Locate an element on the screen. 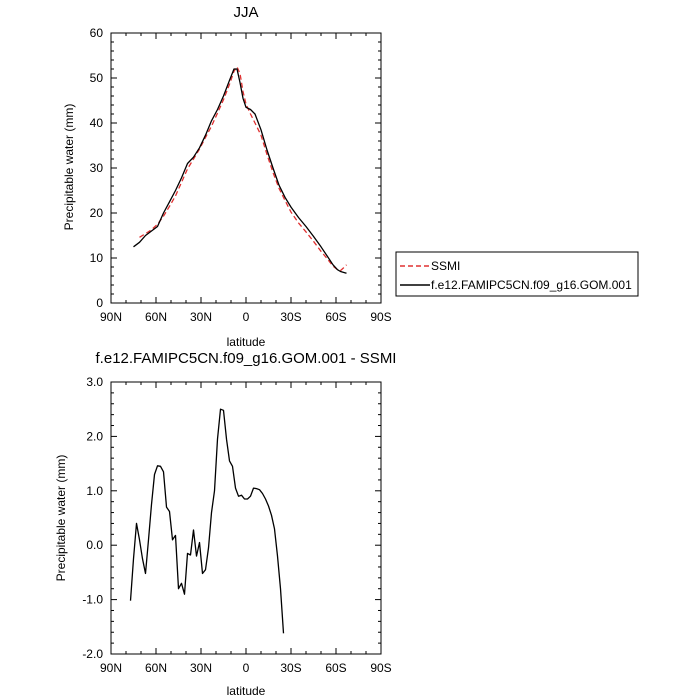 Image resolution: width=700 pixels, height=700 pixels. legend-box is located at coordinates (517, 274).